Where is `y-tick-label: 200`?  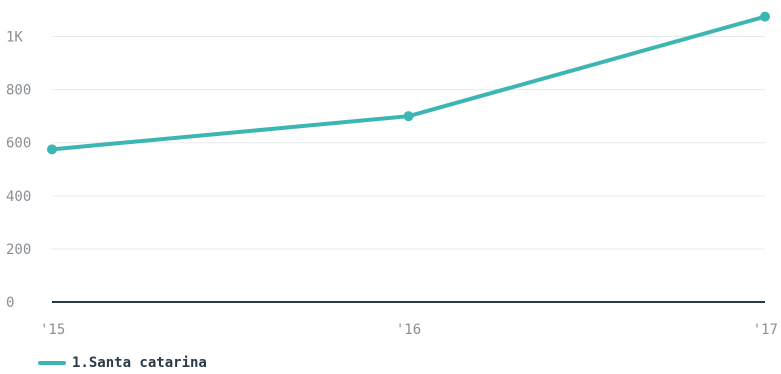
y-tick-label: 200 is located at coordinates (18, 250).